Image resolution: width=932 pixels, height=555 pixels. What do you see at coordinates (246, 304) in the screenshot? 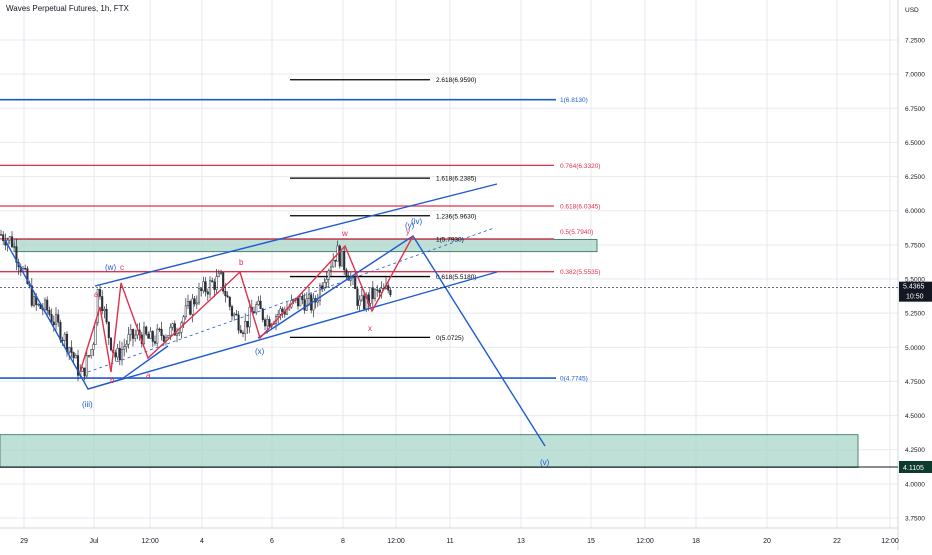
I see `red-wave-structure` at bounding box center [246, 304].